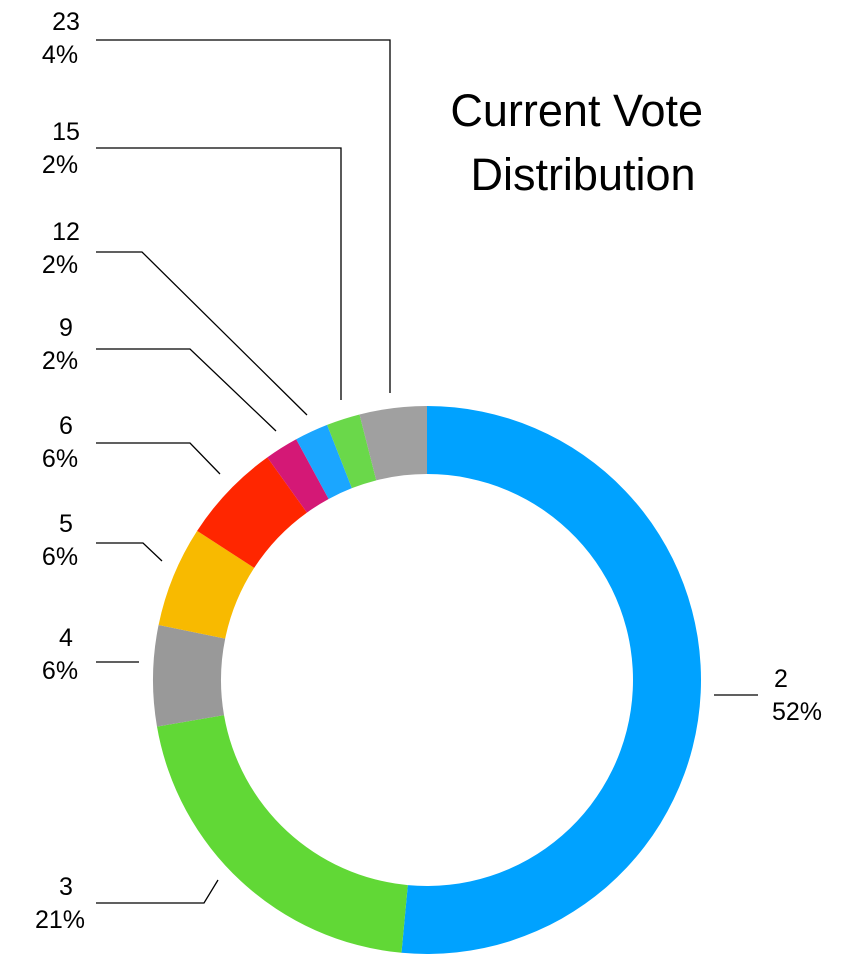  What do you see at coordinates (60, 55) in the screenshot?
I see `slice-percent-23: 4%` at bounding box center [60, 55].